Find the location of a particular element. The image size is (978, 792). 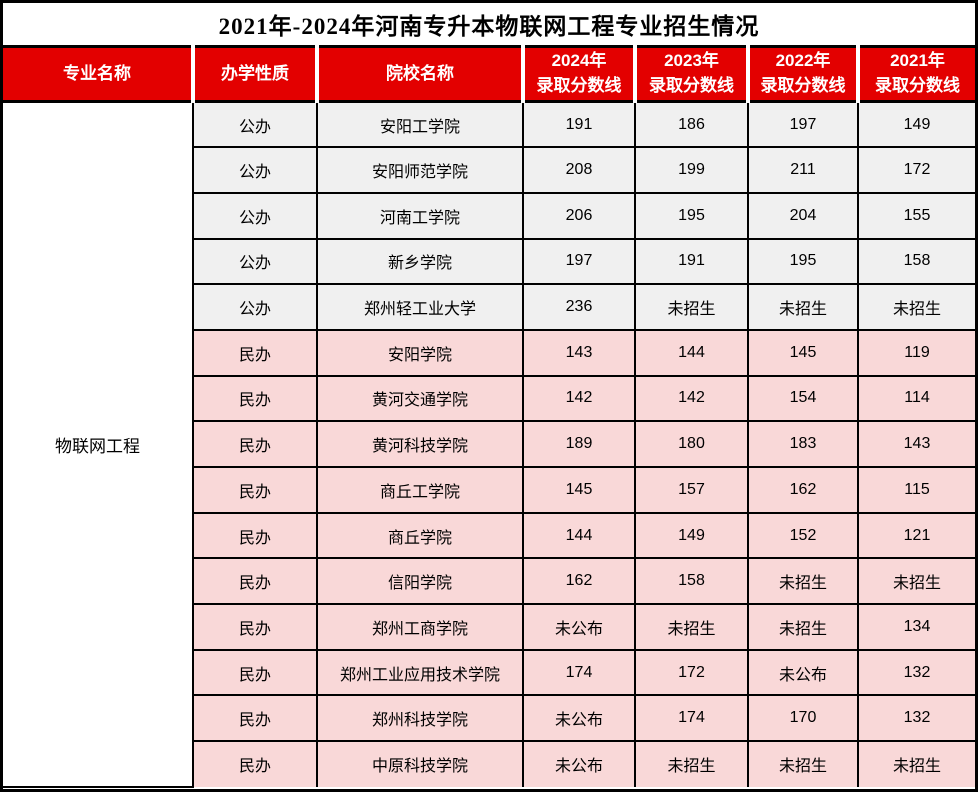

score-cell: 143 is located at coordinates (916, 444).